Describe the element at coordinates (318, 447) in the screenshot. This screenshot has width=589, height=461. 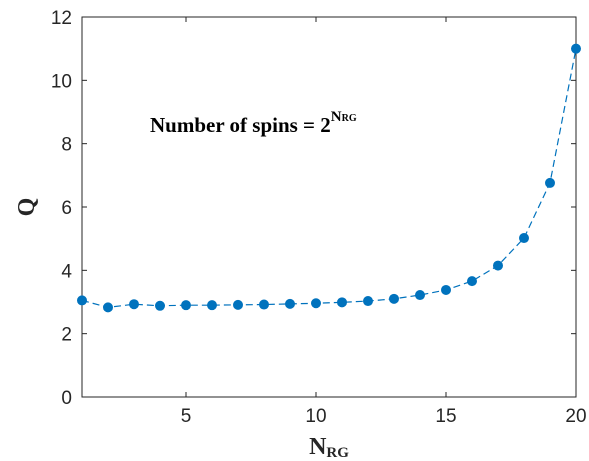
I see `x-axis-label-main: N` at that location.